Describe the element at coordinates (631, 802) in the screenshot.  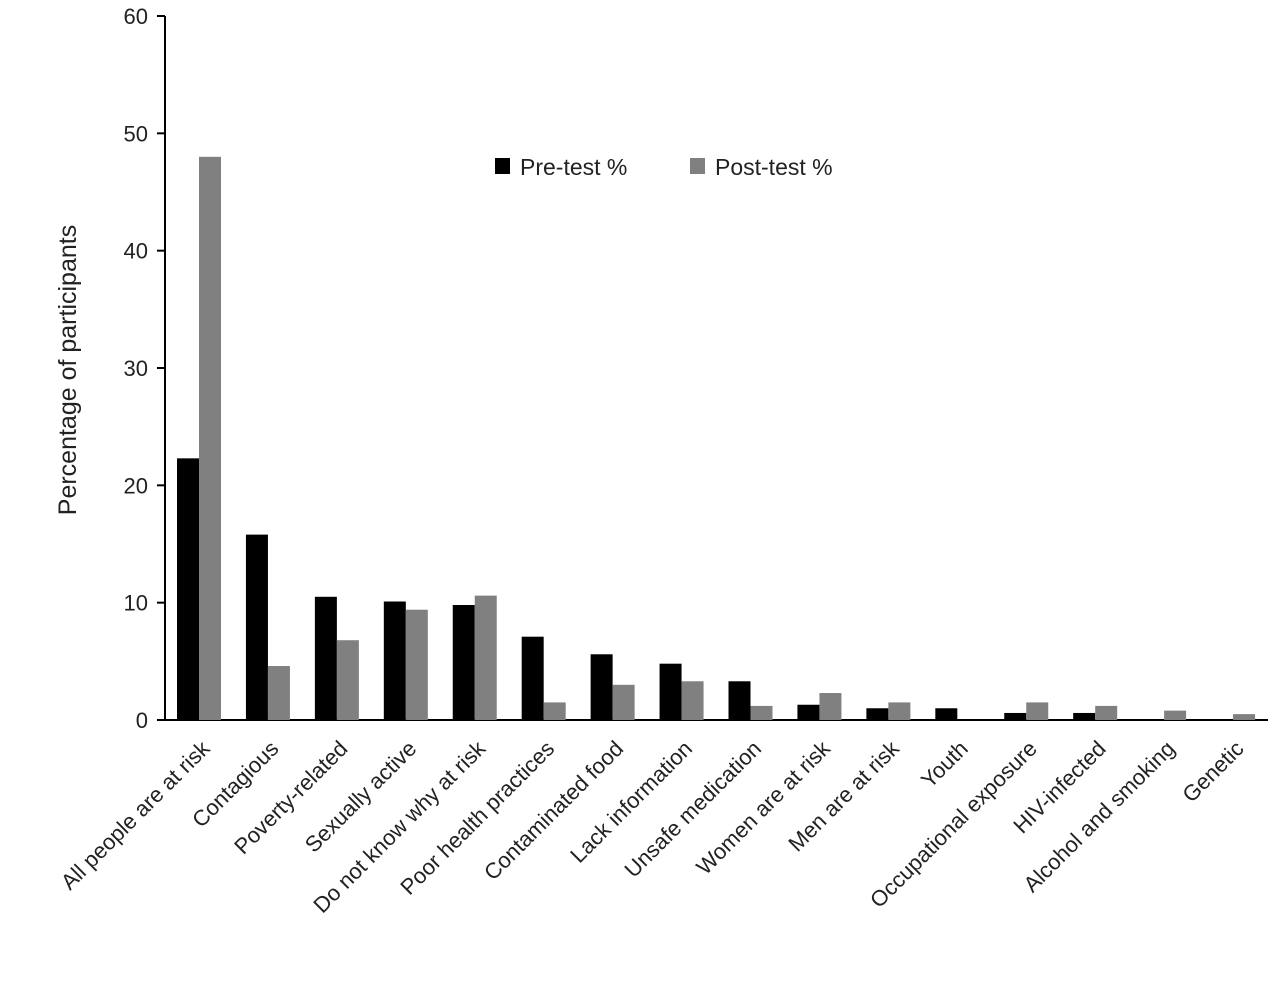
I see `category-label: Lack information` at that location.